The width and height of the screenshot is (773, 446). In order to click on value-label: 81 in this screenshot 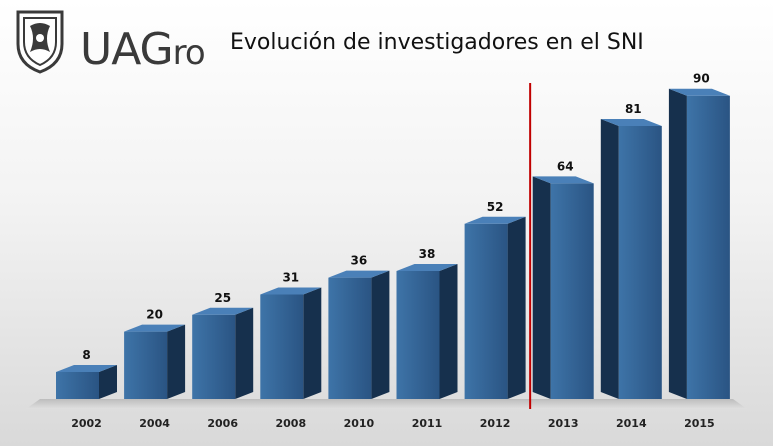, I will do `click(633, 109)`.